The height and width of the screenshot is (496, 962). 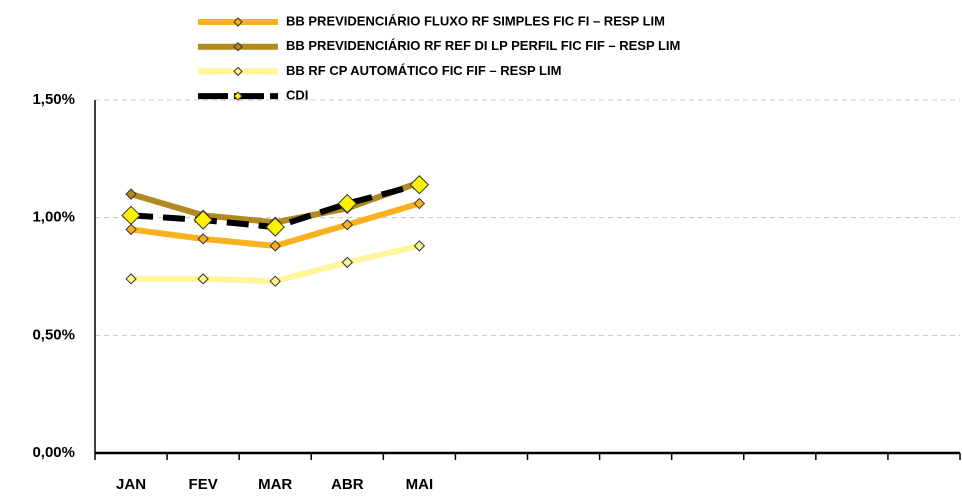 What do you see at coordinates (53, 334) in the screenshot?
I see `y-tick-label: 0,50%` at bounding box center [53, 334].